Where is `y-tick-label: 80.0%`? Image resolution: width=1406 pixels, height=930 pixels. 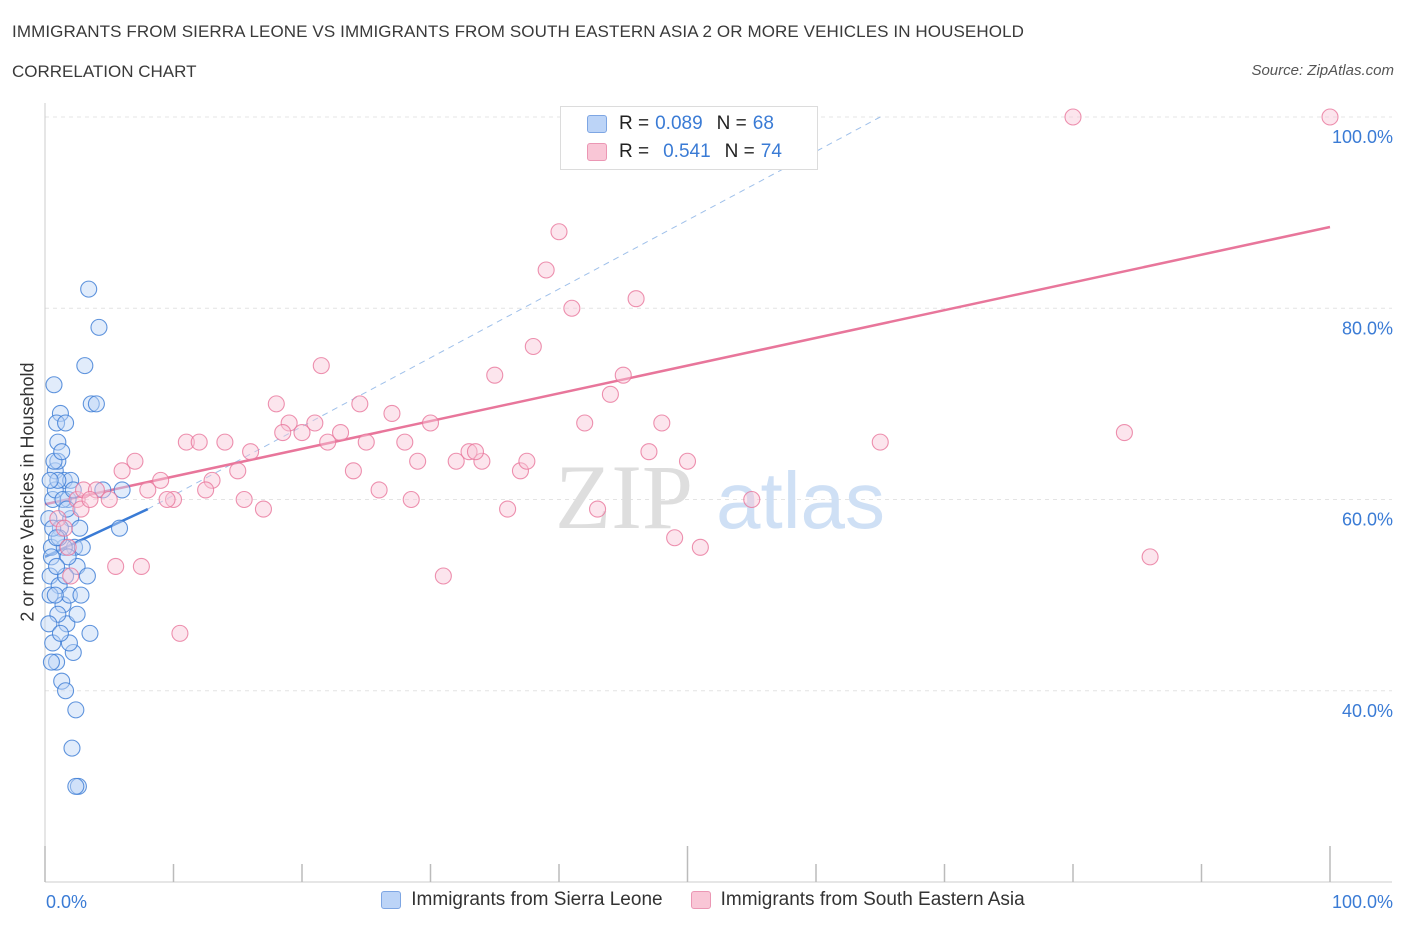
y-tick-label: 80.0% is located at coordinates (1367, 328).